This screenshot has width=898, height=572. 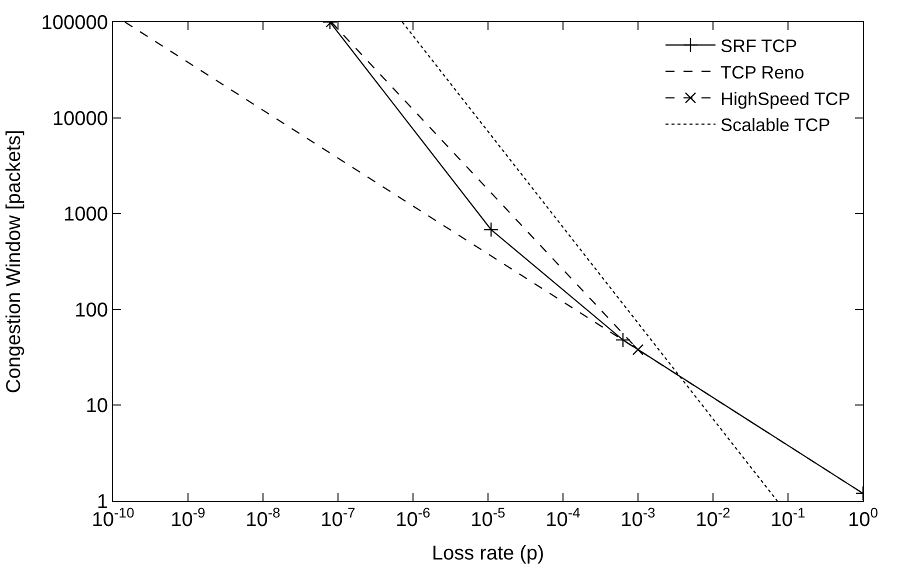 What do you see at coordinates (488, 553) in the screenshot?
I see `x-axis-title: Loss rate (p)` at bounding box center [488, 553].